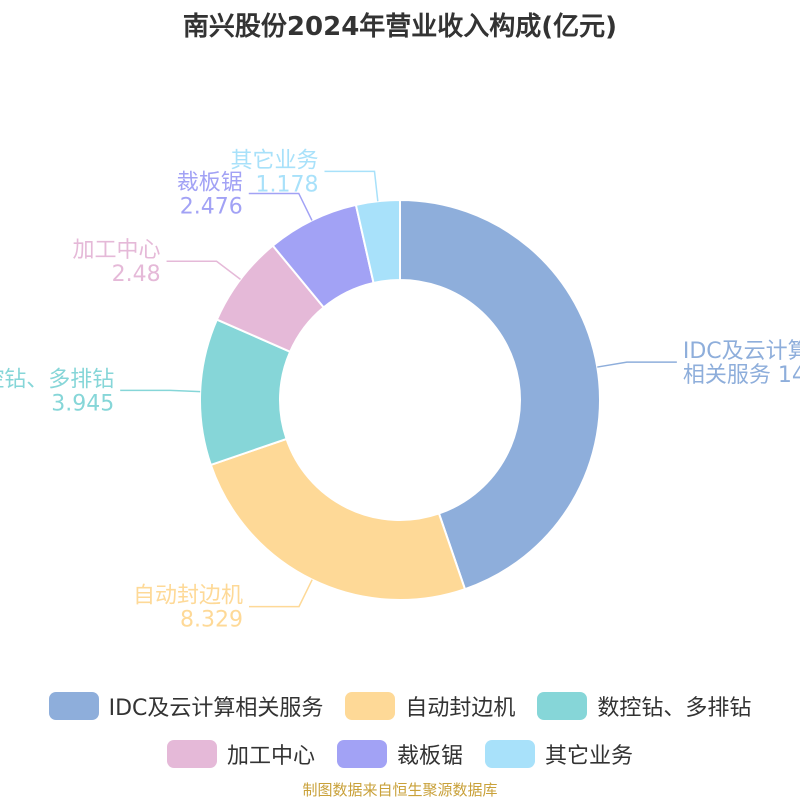 The height and width of the screenshot is (800, 800). Describe the element at coordinates (216, 708) in the screenshot. I see `legend-label: IDC及云计算相关服务` at that location.